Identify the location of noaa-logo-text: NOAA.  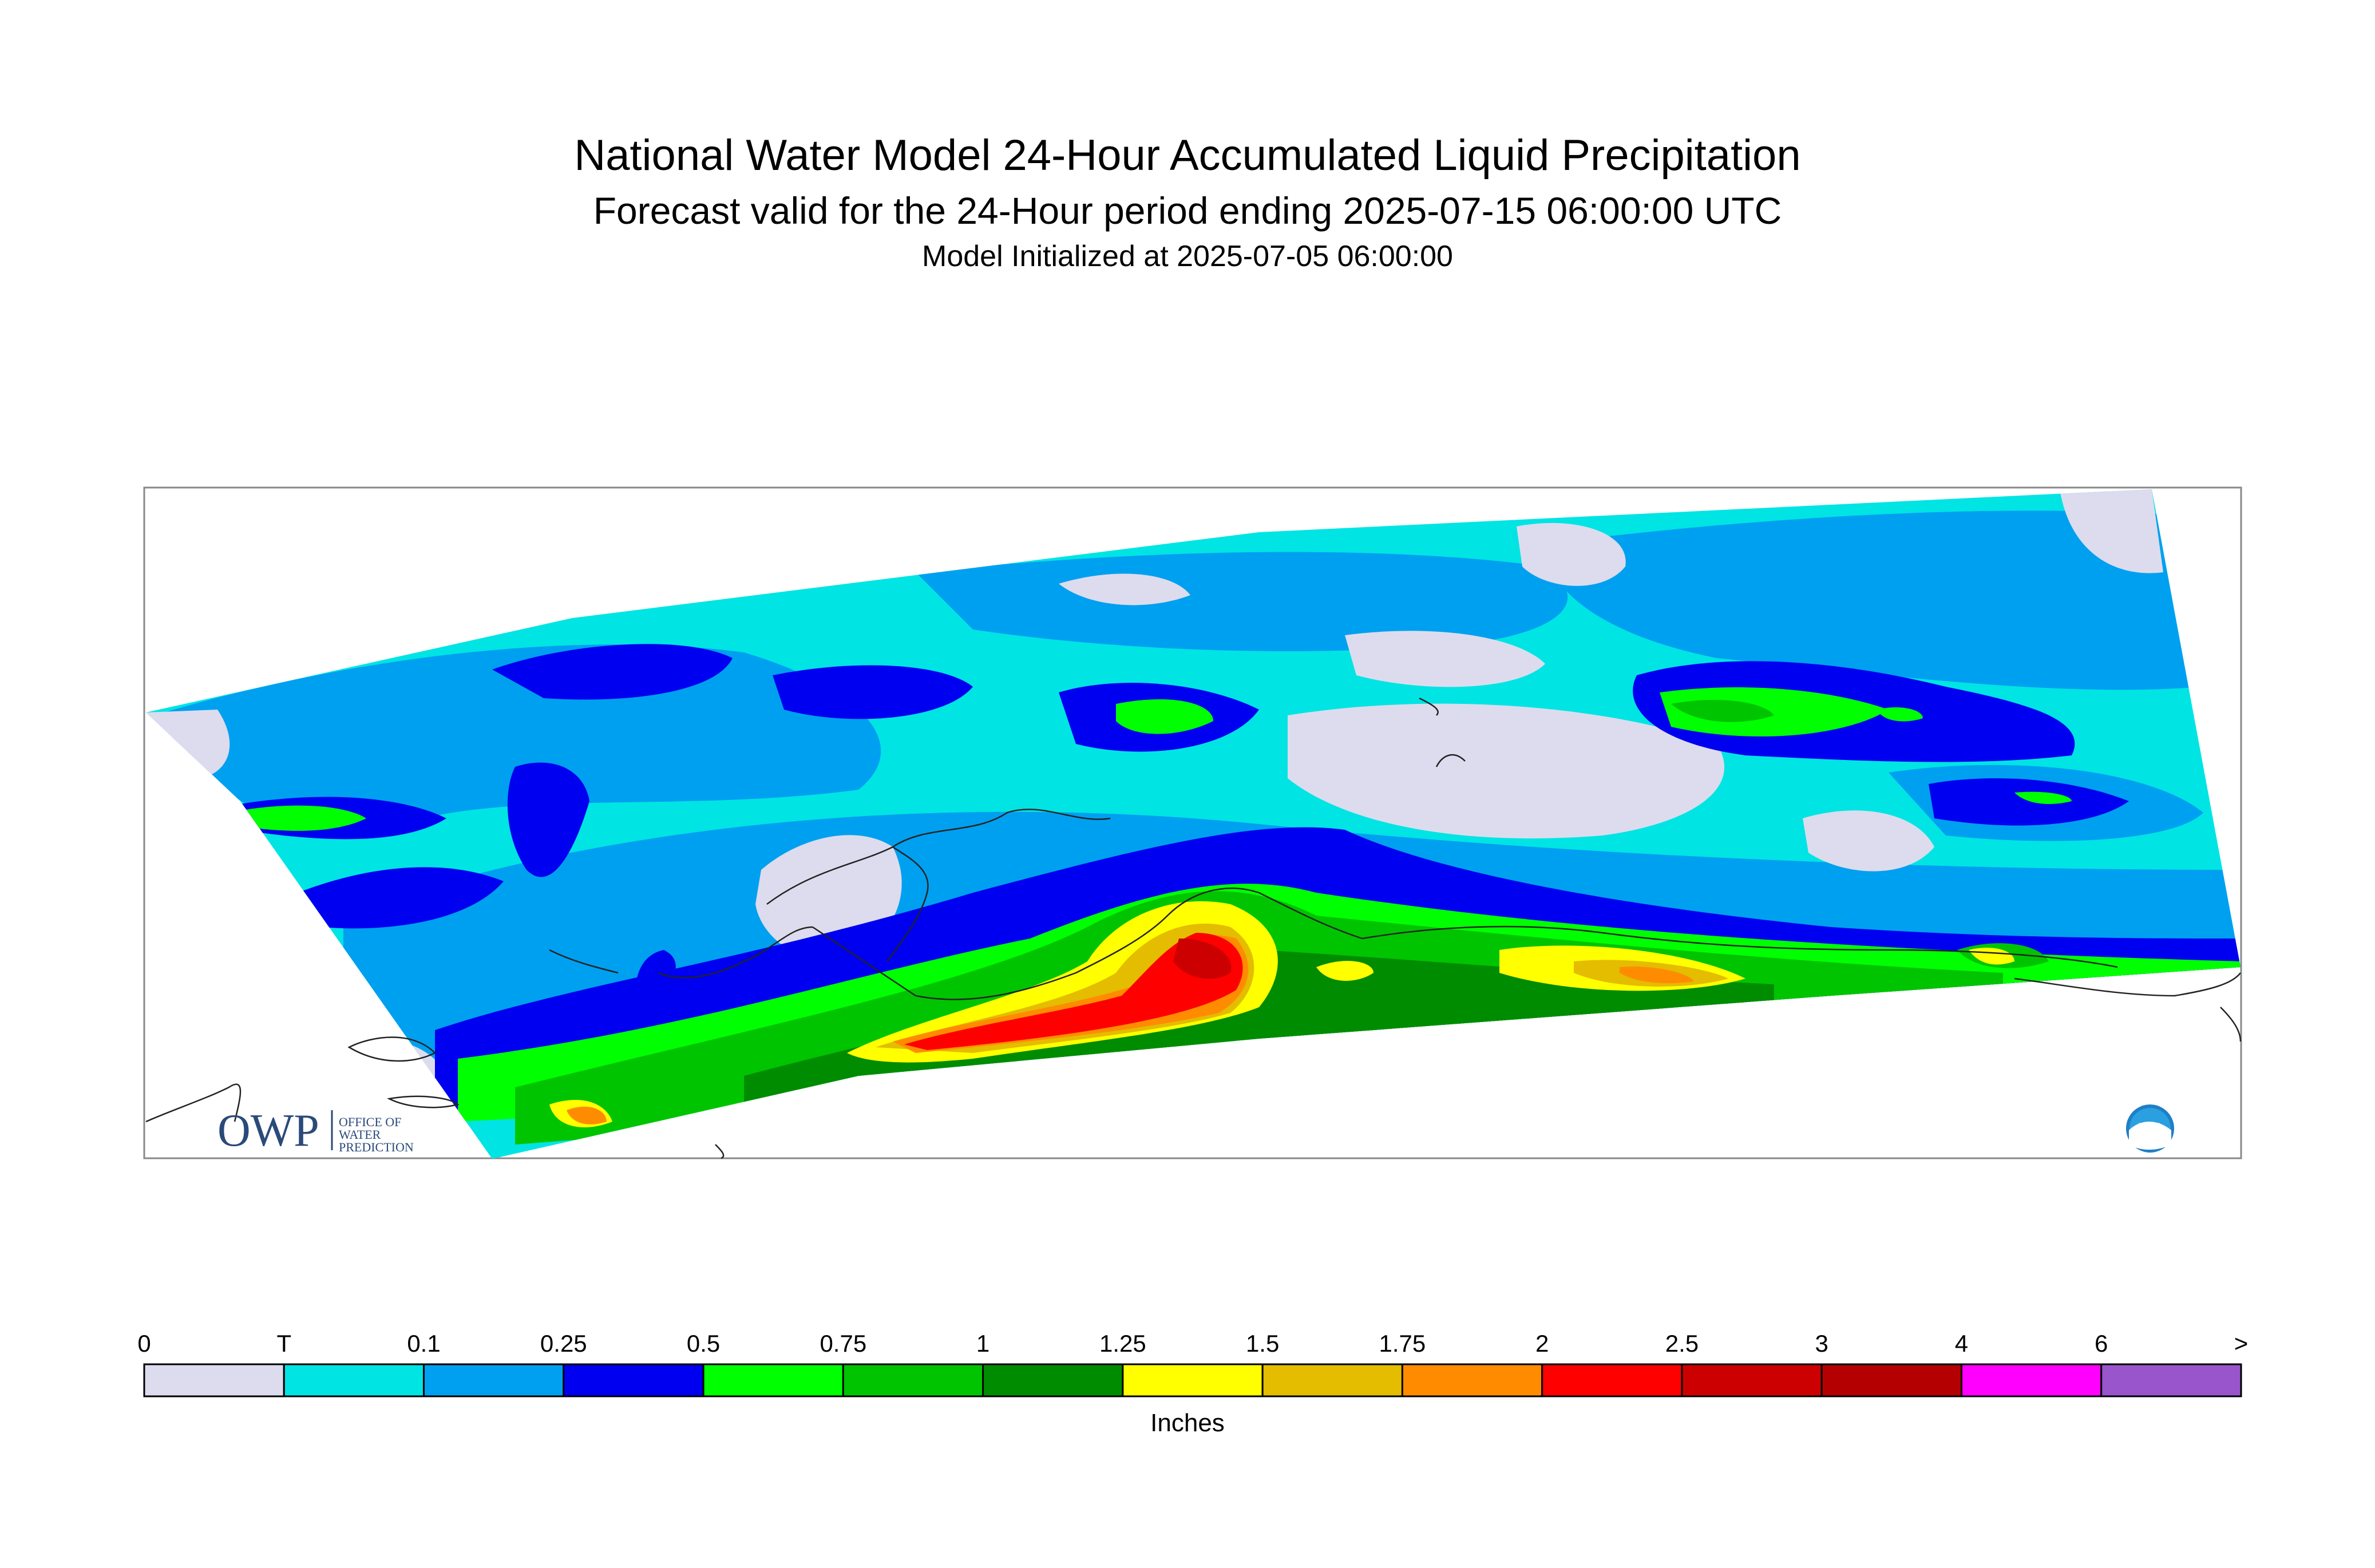
(2150, 1125).